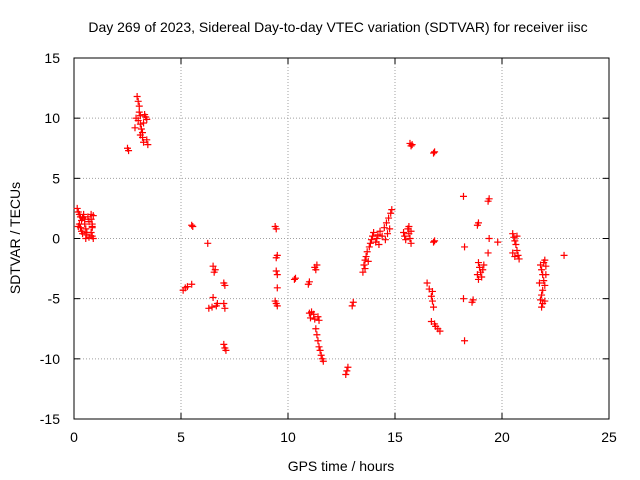  I want to click on x-tick-label: 0, so click(74, 437).